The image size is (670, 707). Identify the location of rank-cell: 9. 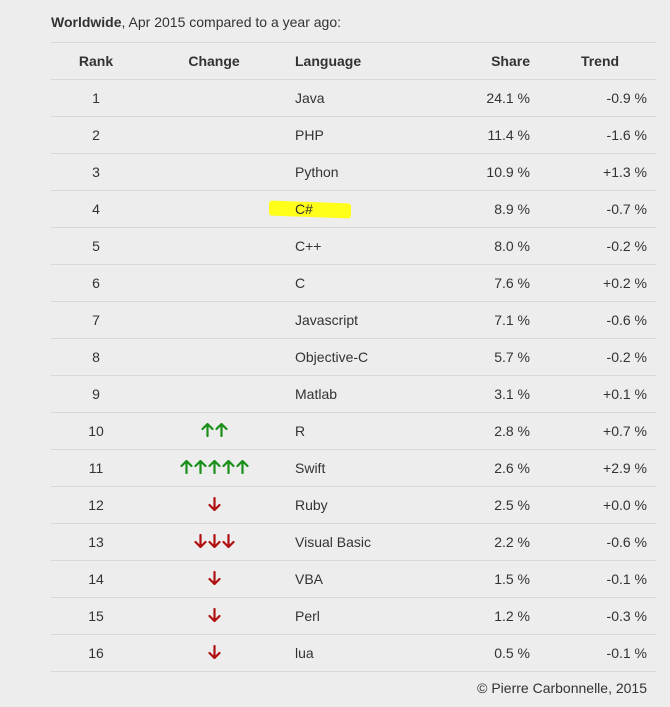
(96, 394).